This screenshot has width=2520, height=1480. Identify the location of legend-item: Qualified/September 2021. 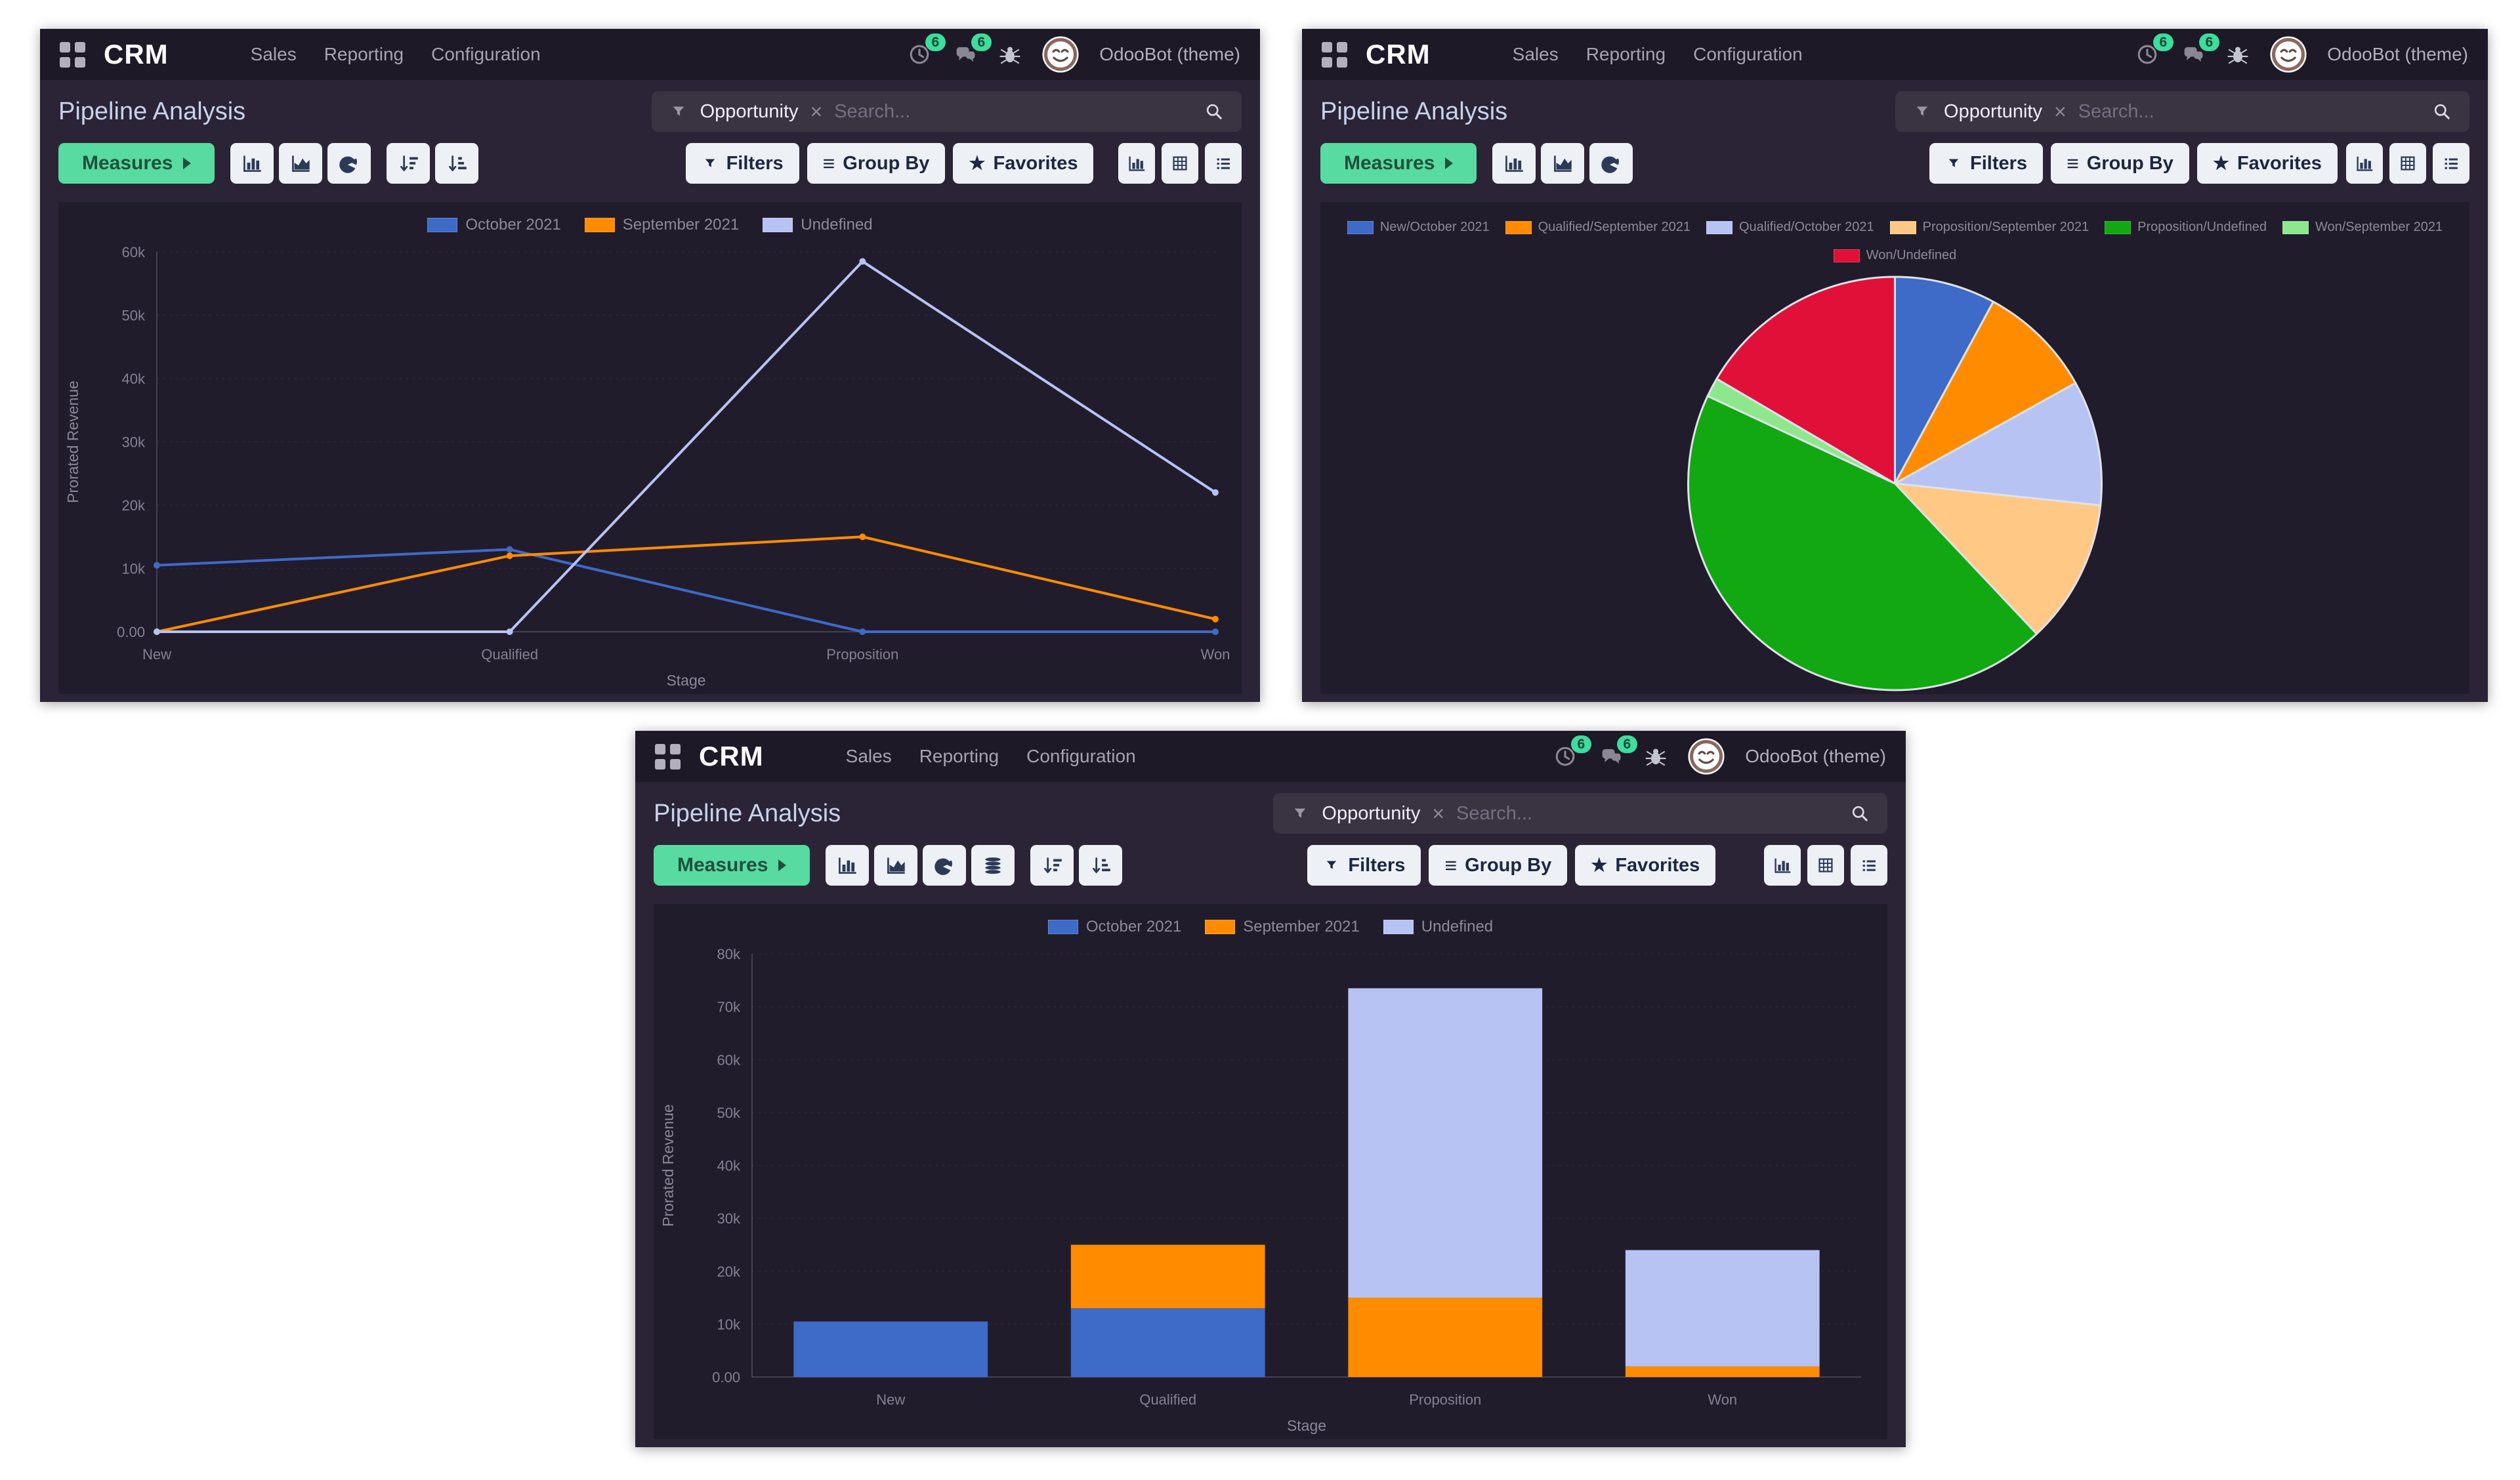
(1597, 227).